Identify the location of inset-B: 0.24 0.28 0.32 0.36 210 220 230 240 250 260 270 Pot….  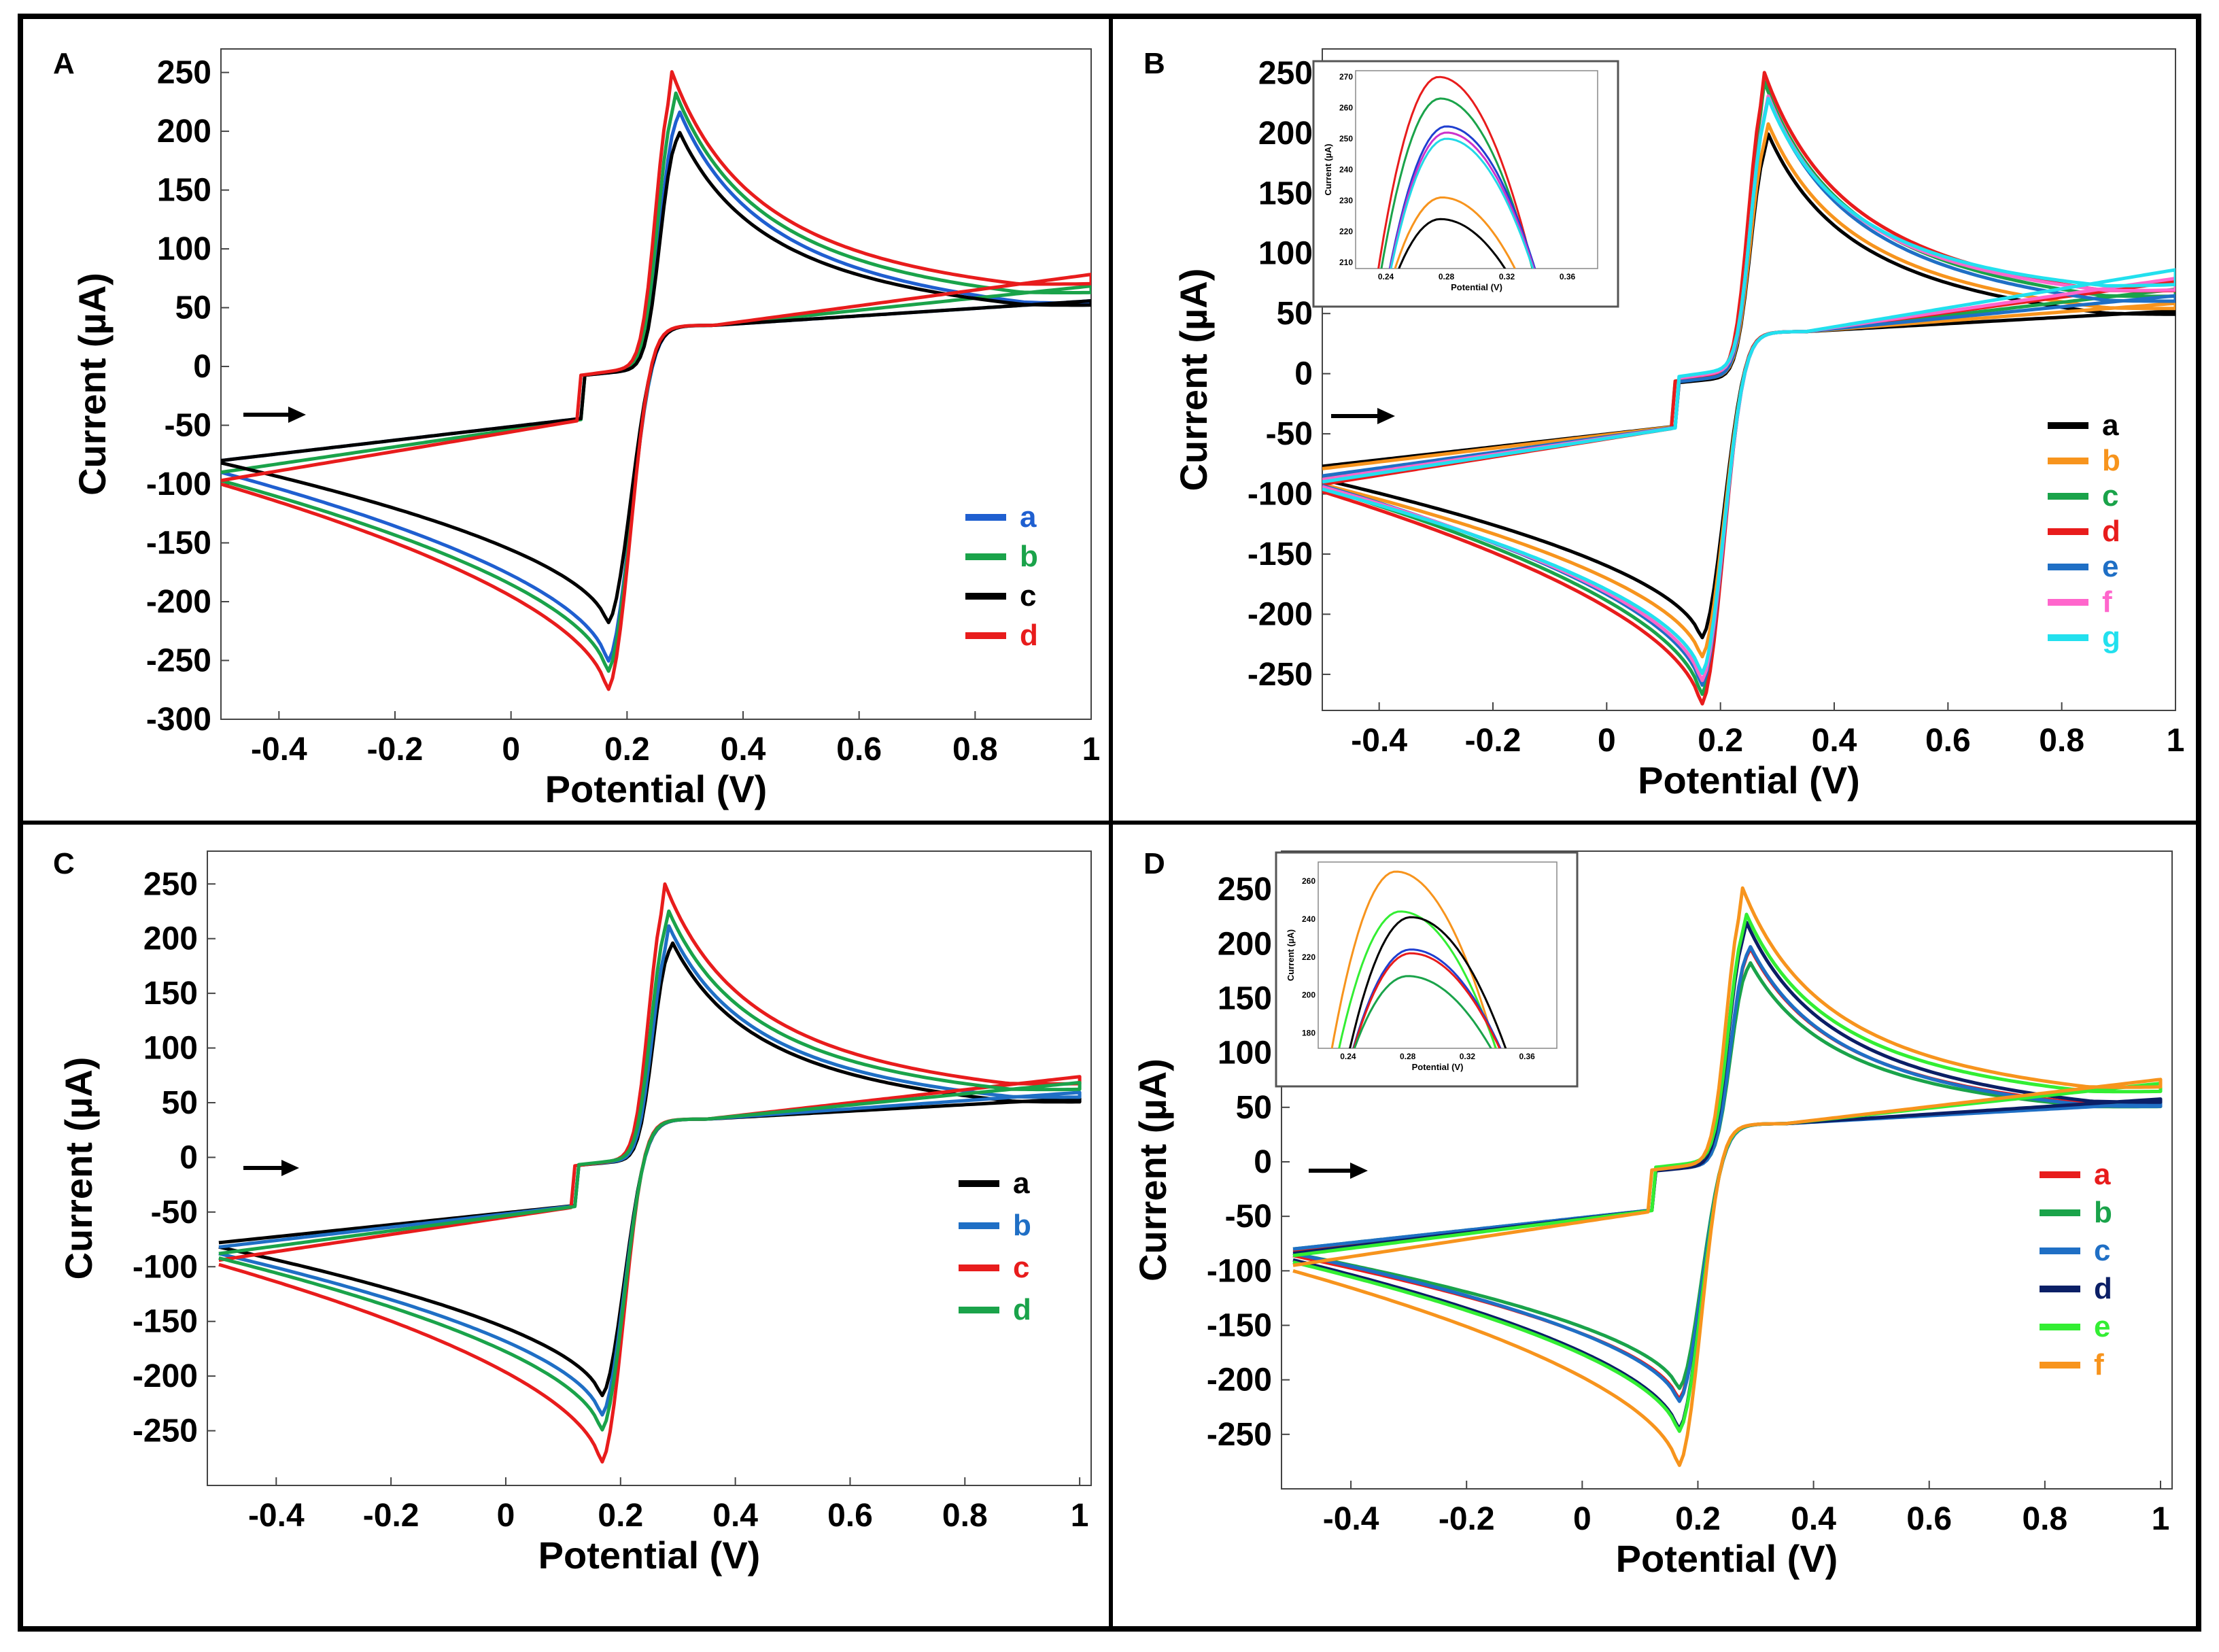
(1465, 184).